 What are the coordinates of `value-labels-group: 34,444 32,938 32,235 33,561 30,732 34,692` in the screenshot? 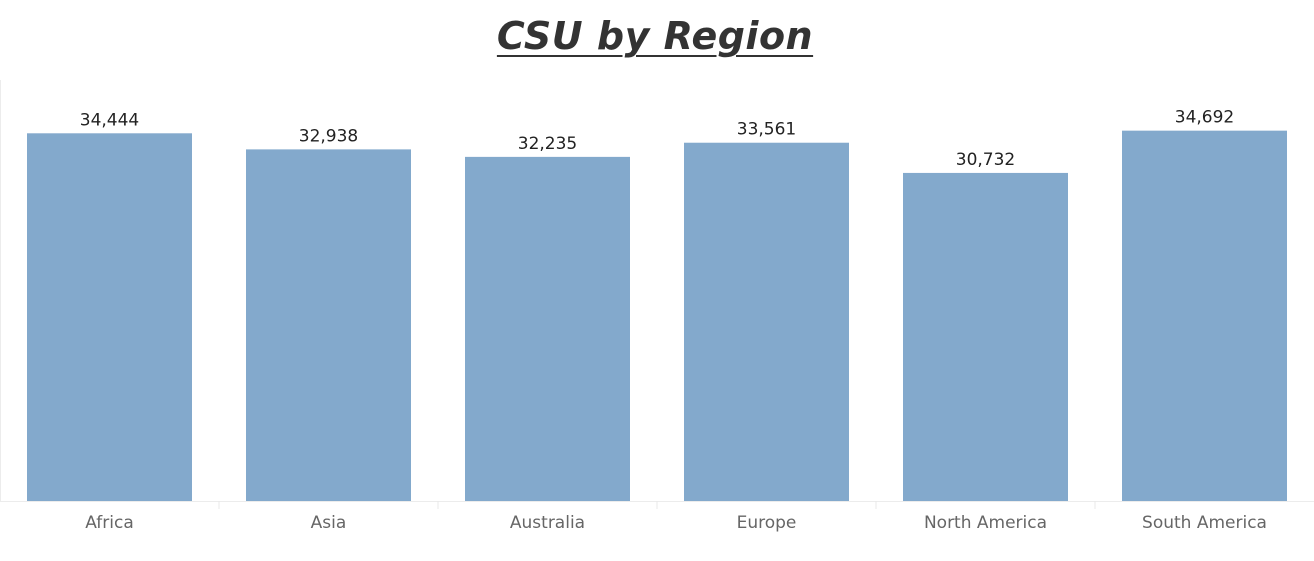 It's located at (657, 139).